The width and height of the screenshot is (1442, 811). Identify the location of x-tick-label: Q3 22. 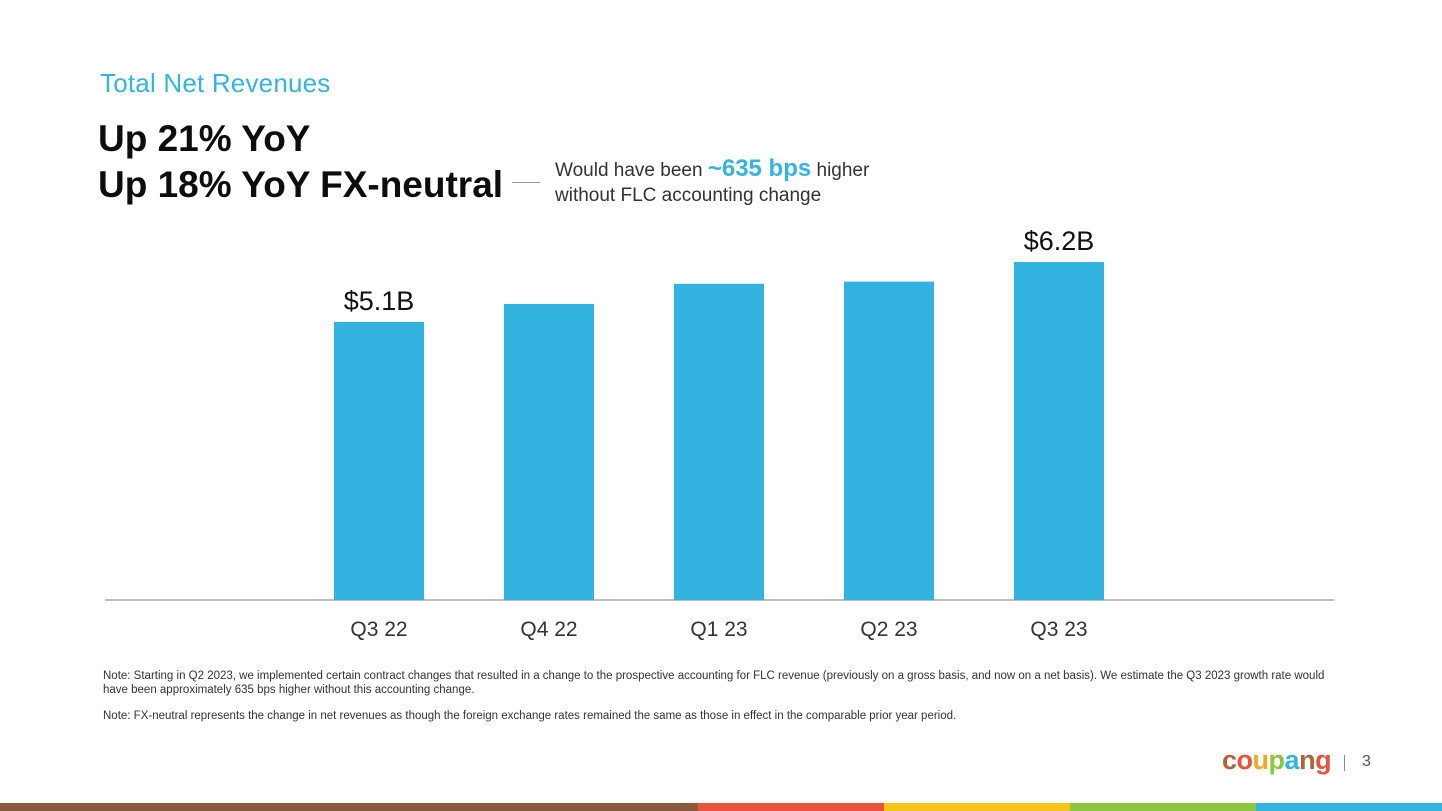
(378, 629).